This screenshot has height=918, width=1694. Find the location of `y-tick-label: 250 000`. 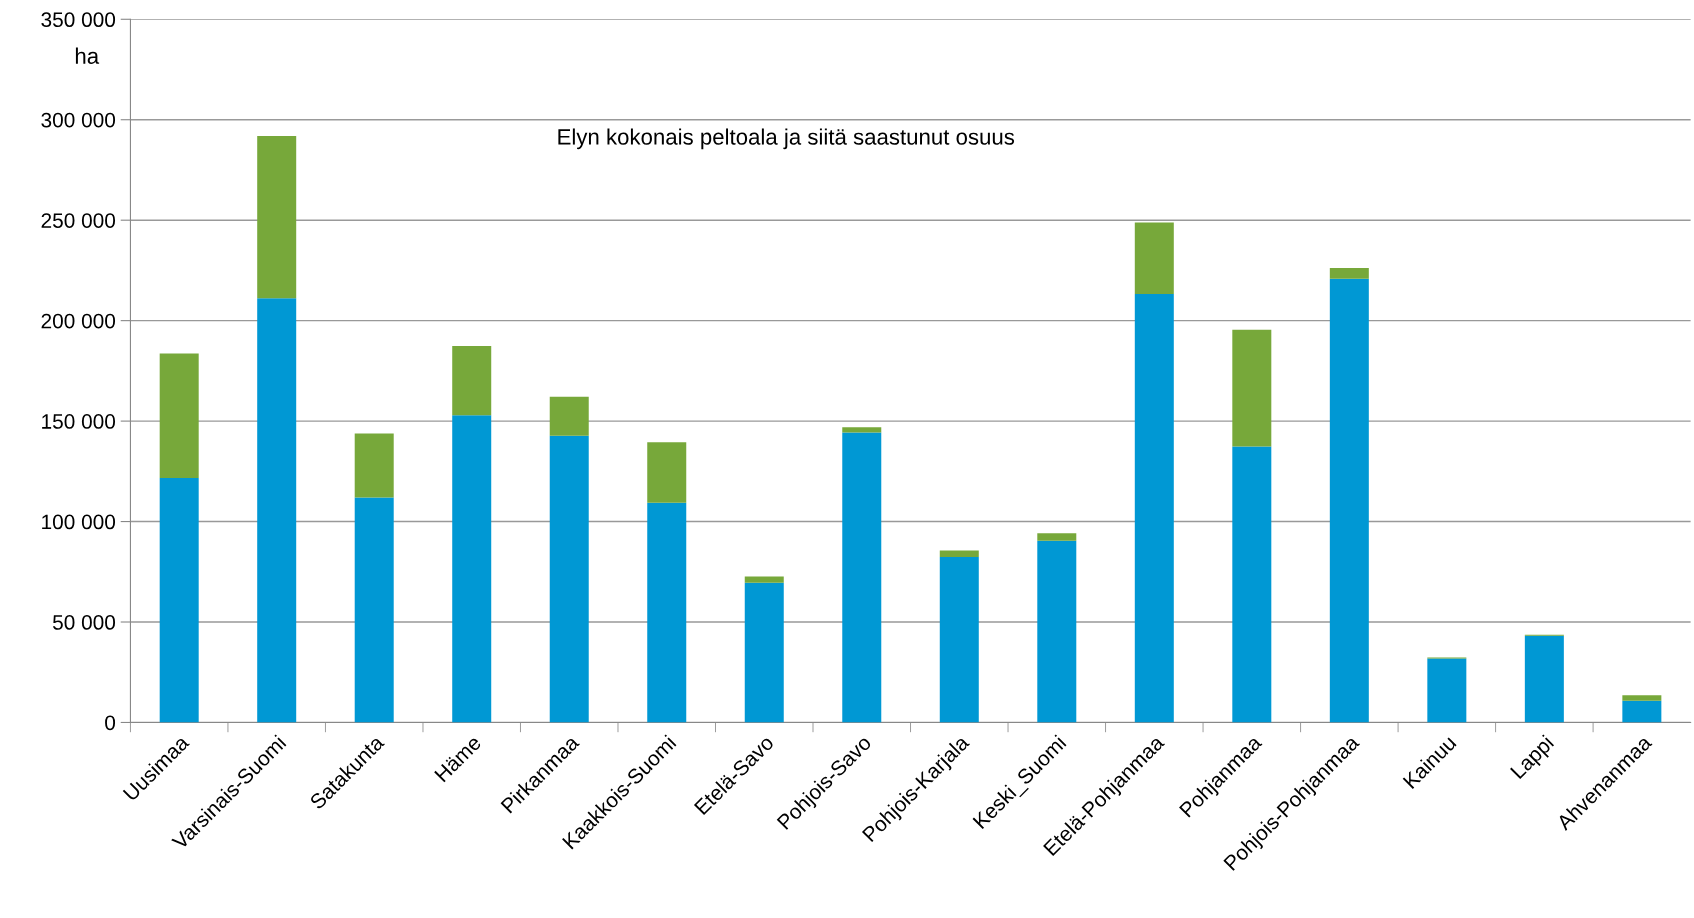

y-tick-label: 250 000 is located at coordinates (78, 220).